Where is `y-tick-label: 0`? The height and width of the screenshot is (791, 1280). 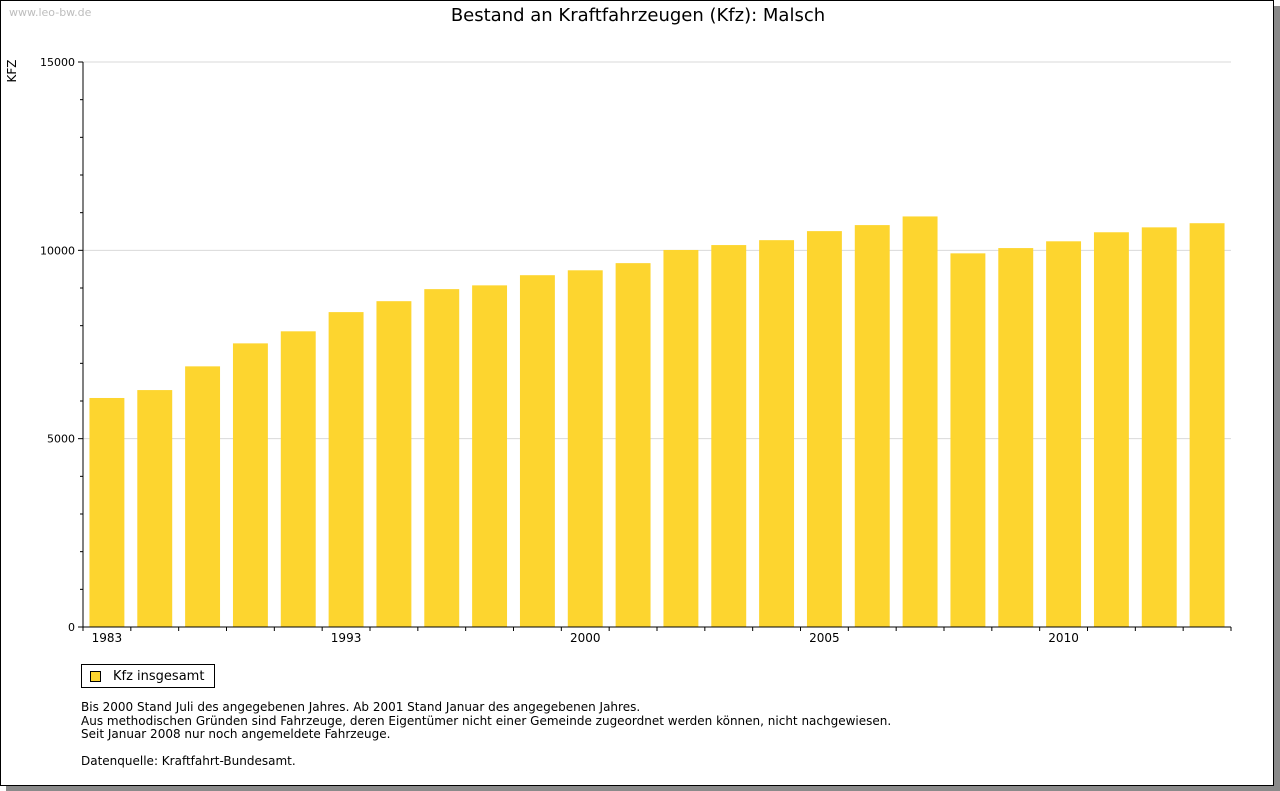 y-tick-label: 0 is located at coordinates (71, 627).